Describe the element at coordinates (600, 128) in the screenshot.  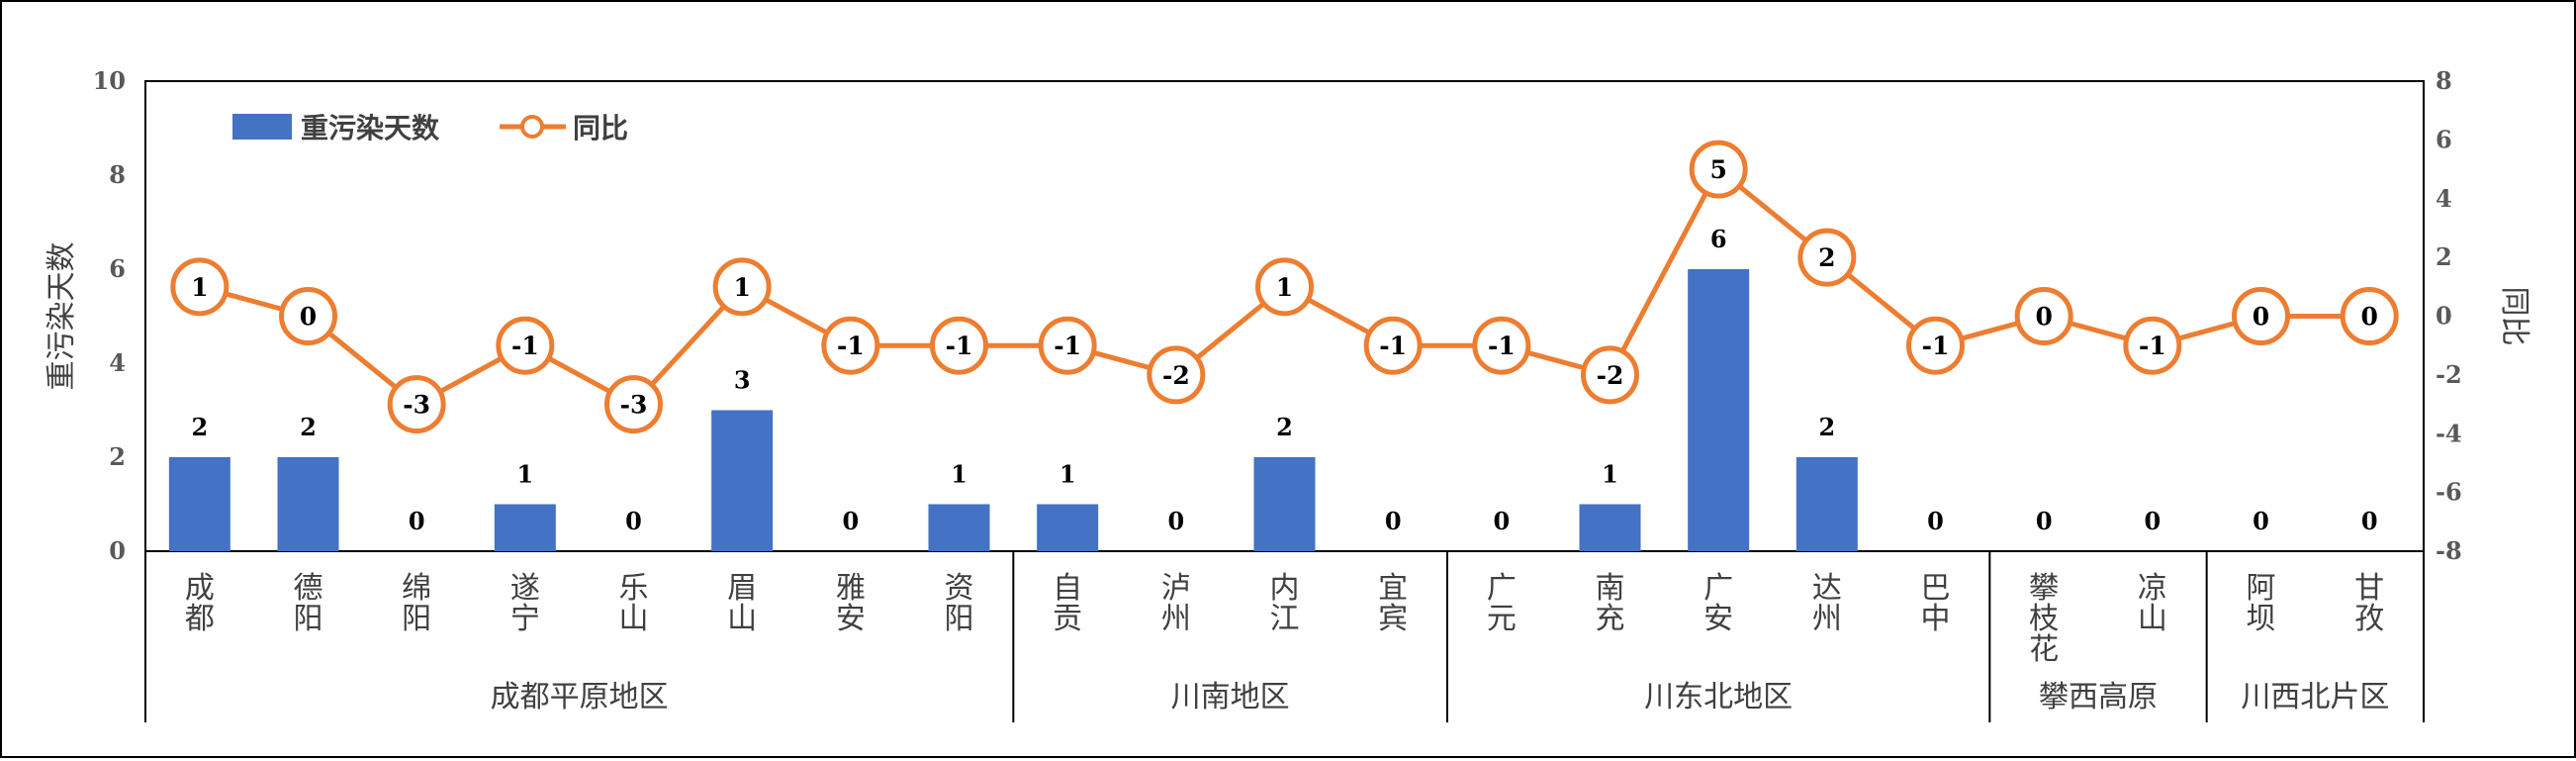
I see `legend-label-line: 同比` at that location.